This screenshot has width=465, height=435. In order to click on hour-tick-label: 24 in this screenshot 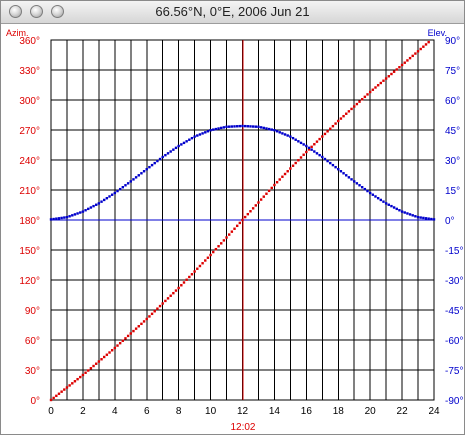, I will do `click(434, 411)`.